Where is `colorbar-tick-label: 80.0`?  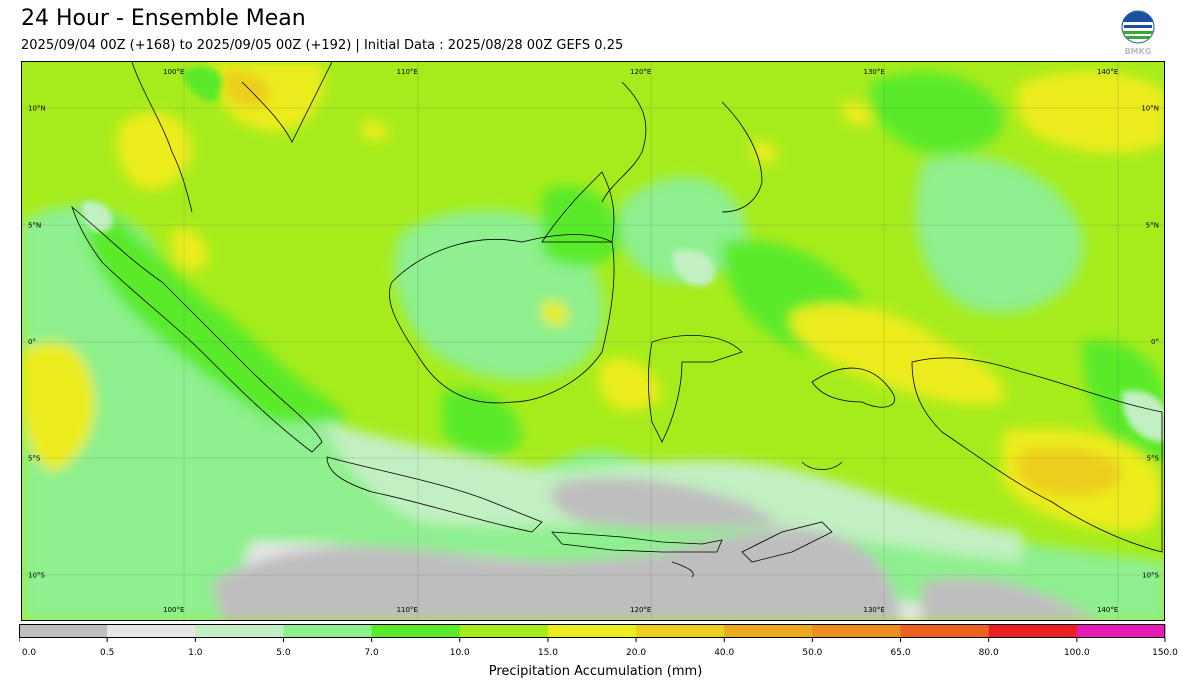
colorbar-tick-label: 80.0 is located at coordinates (989, 653).